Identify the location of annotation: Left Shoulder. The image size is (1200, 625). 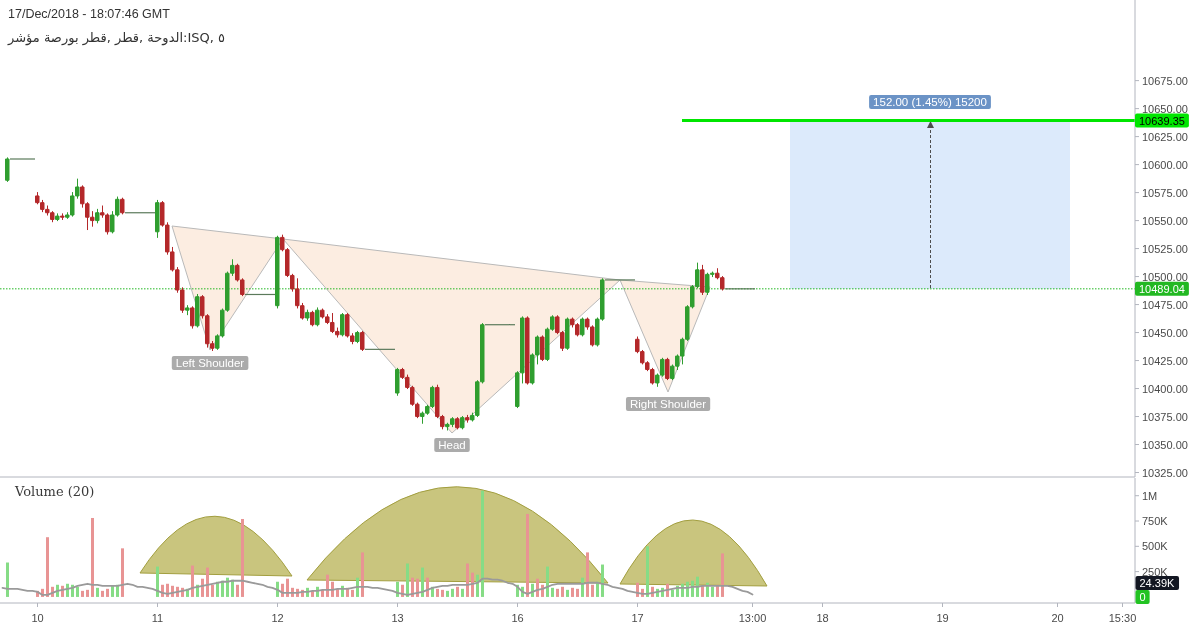
(210, 363).